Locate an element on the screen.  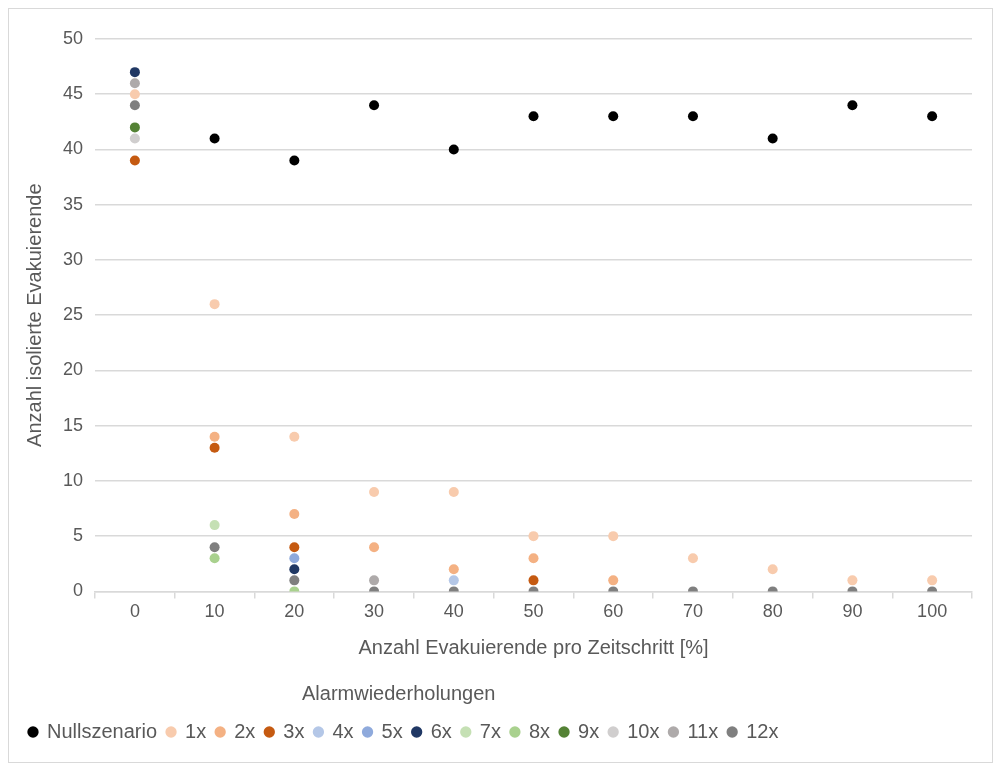
legend-label: 8x is located at coordinates (539, 730).